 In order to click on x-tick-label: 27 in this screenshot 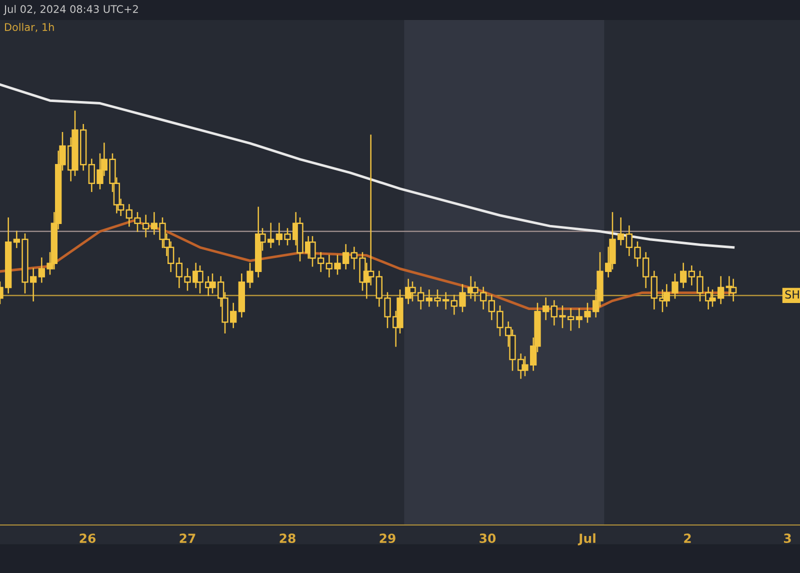, I will do `click(188, 538)`.